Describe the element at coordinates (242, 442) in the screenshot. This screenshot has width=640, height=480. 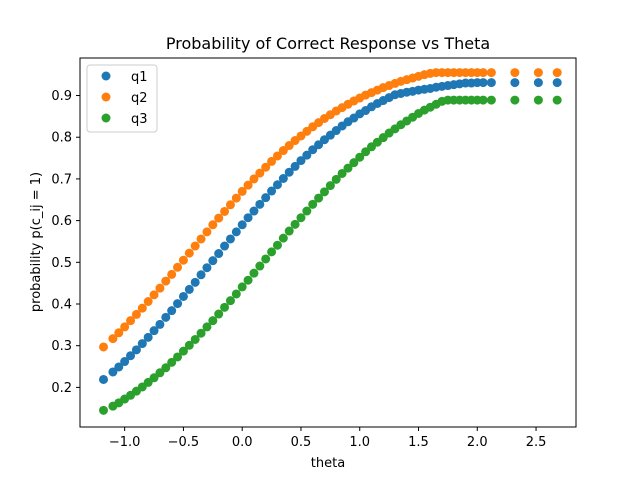
I see `x-tick-label: 0.0` at that location.